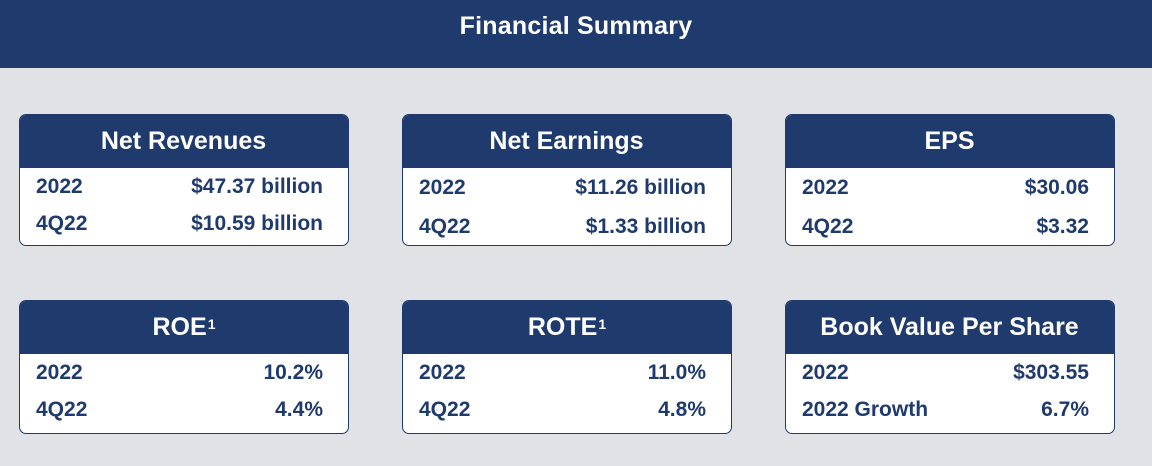  Describe the element at coordinates (184, 223) in the screenshot. I see `card-row: 4Q22 $10.59 billion` at that location.